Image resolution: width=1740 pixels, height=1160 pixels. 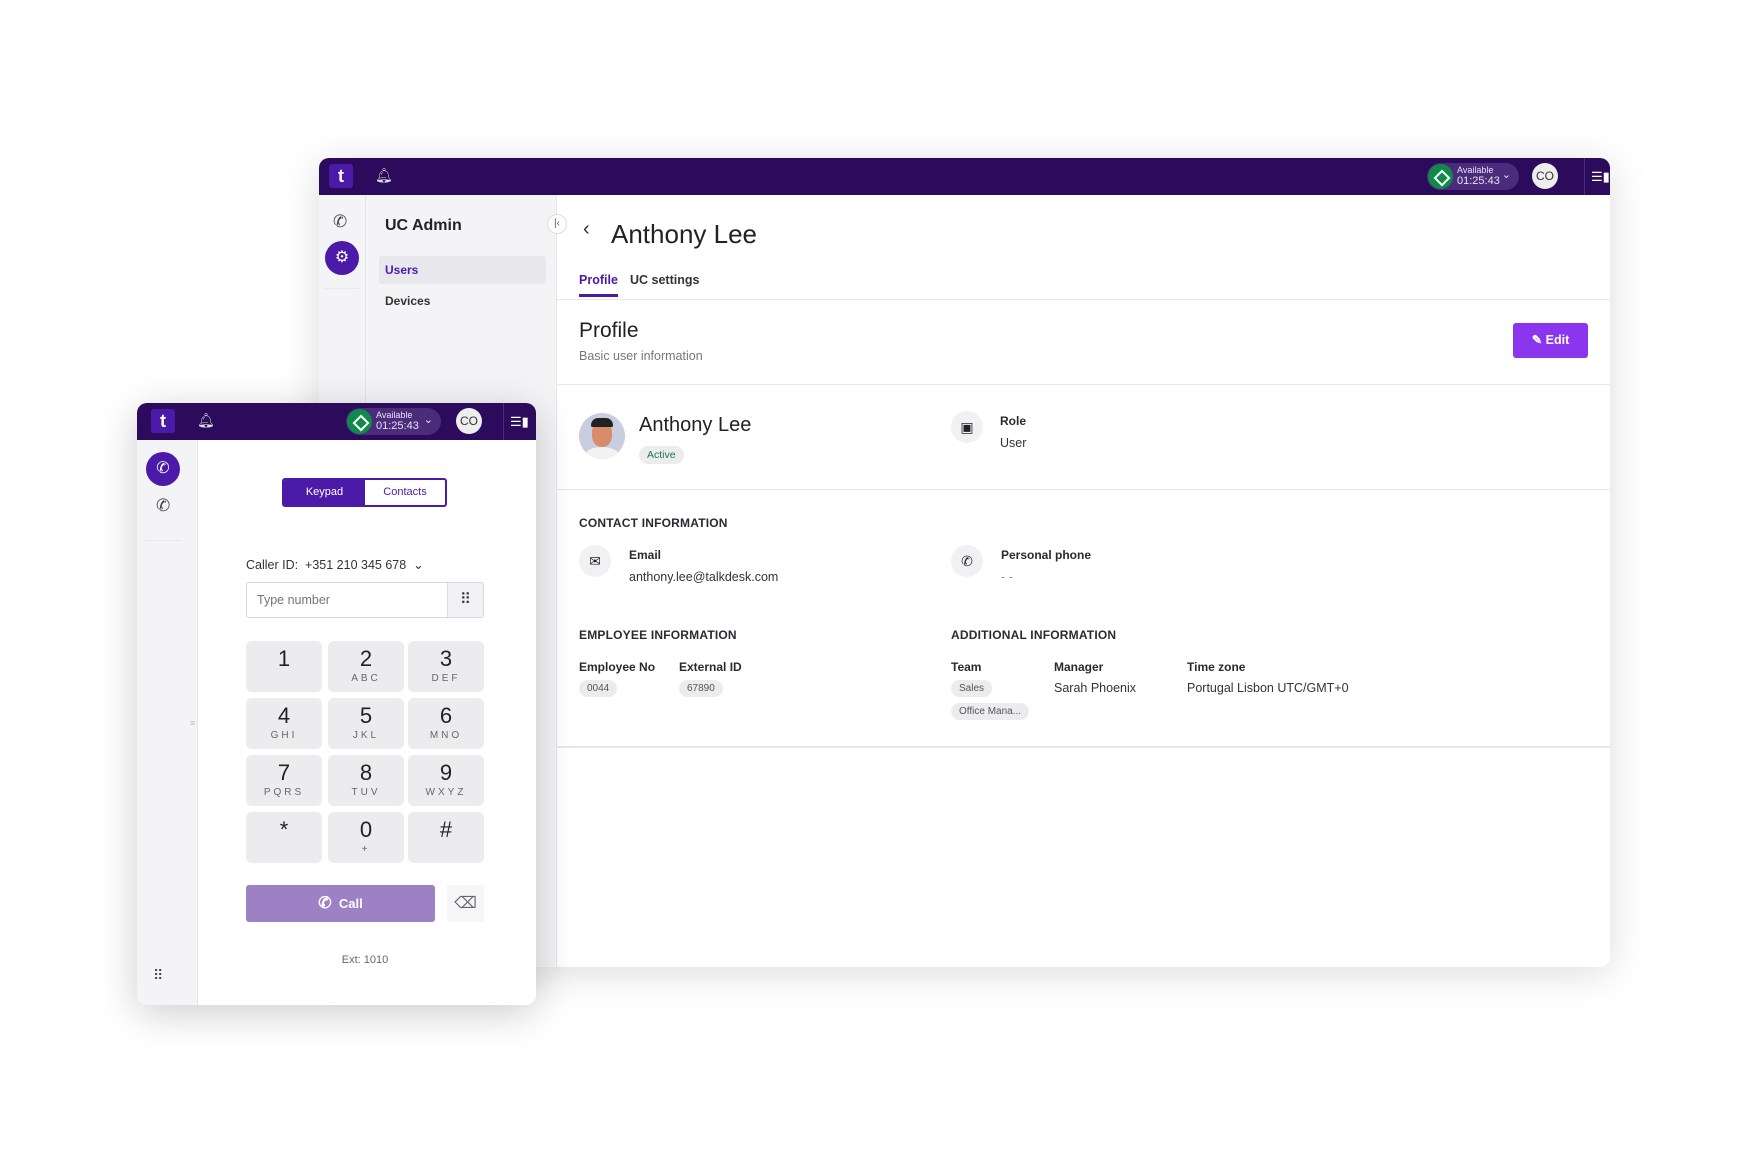 What do you see at coordinates (446, 792) in the screenshot?
I see `key-letters: WXYZ` at bounding box center [446, 792].